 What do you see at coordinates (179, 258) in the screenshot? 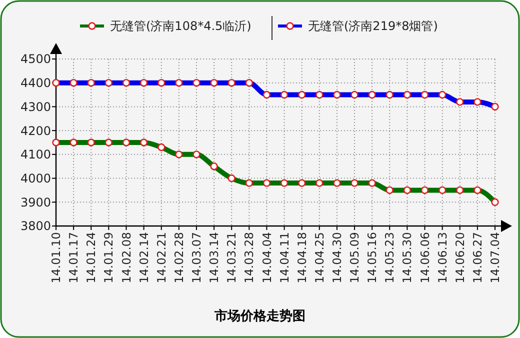
I see `x-tick-label: 14.02.28` at bounding box center [179, 258].